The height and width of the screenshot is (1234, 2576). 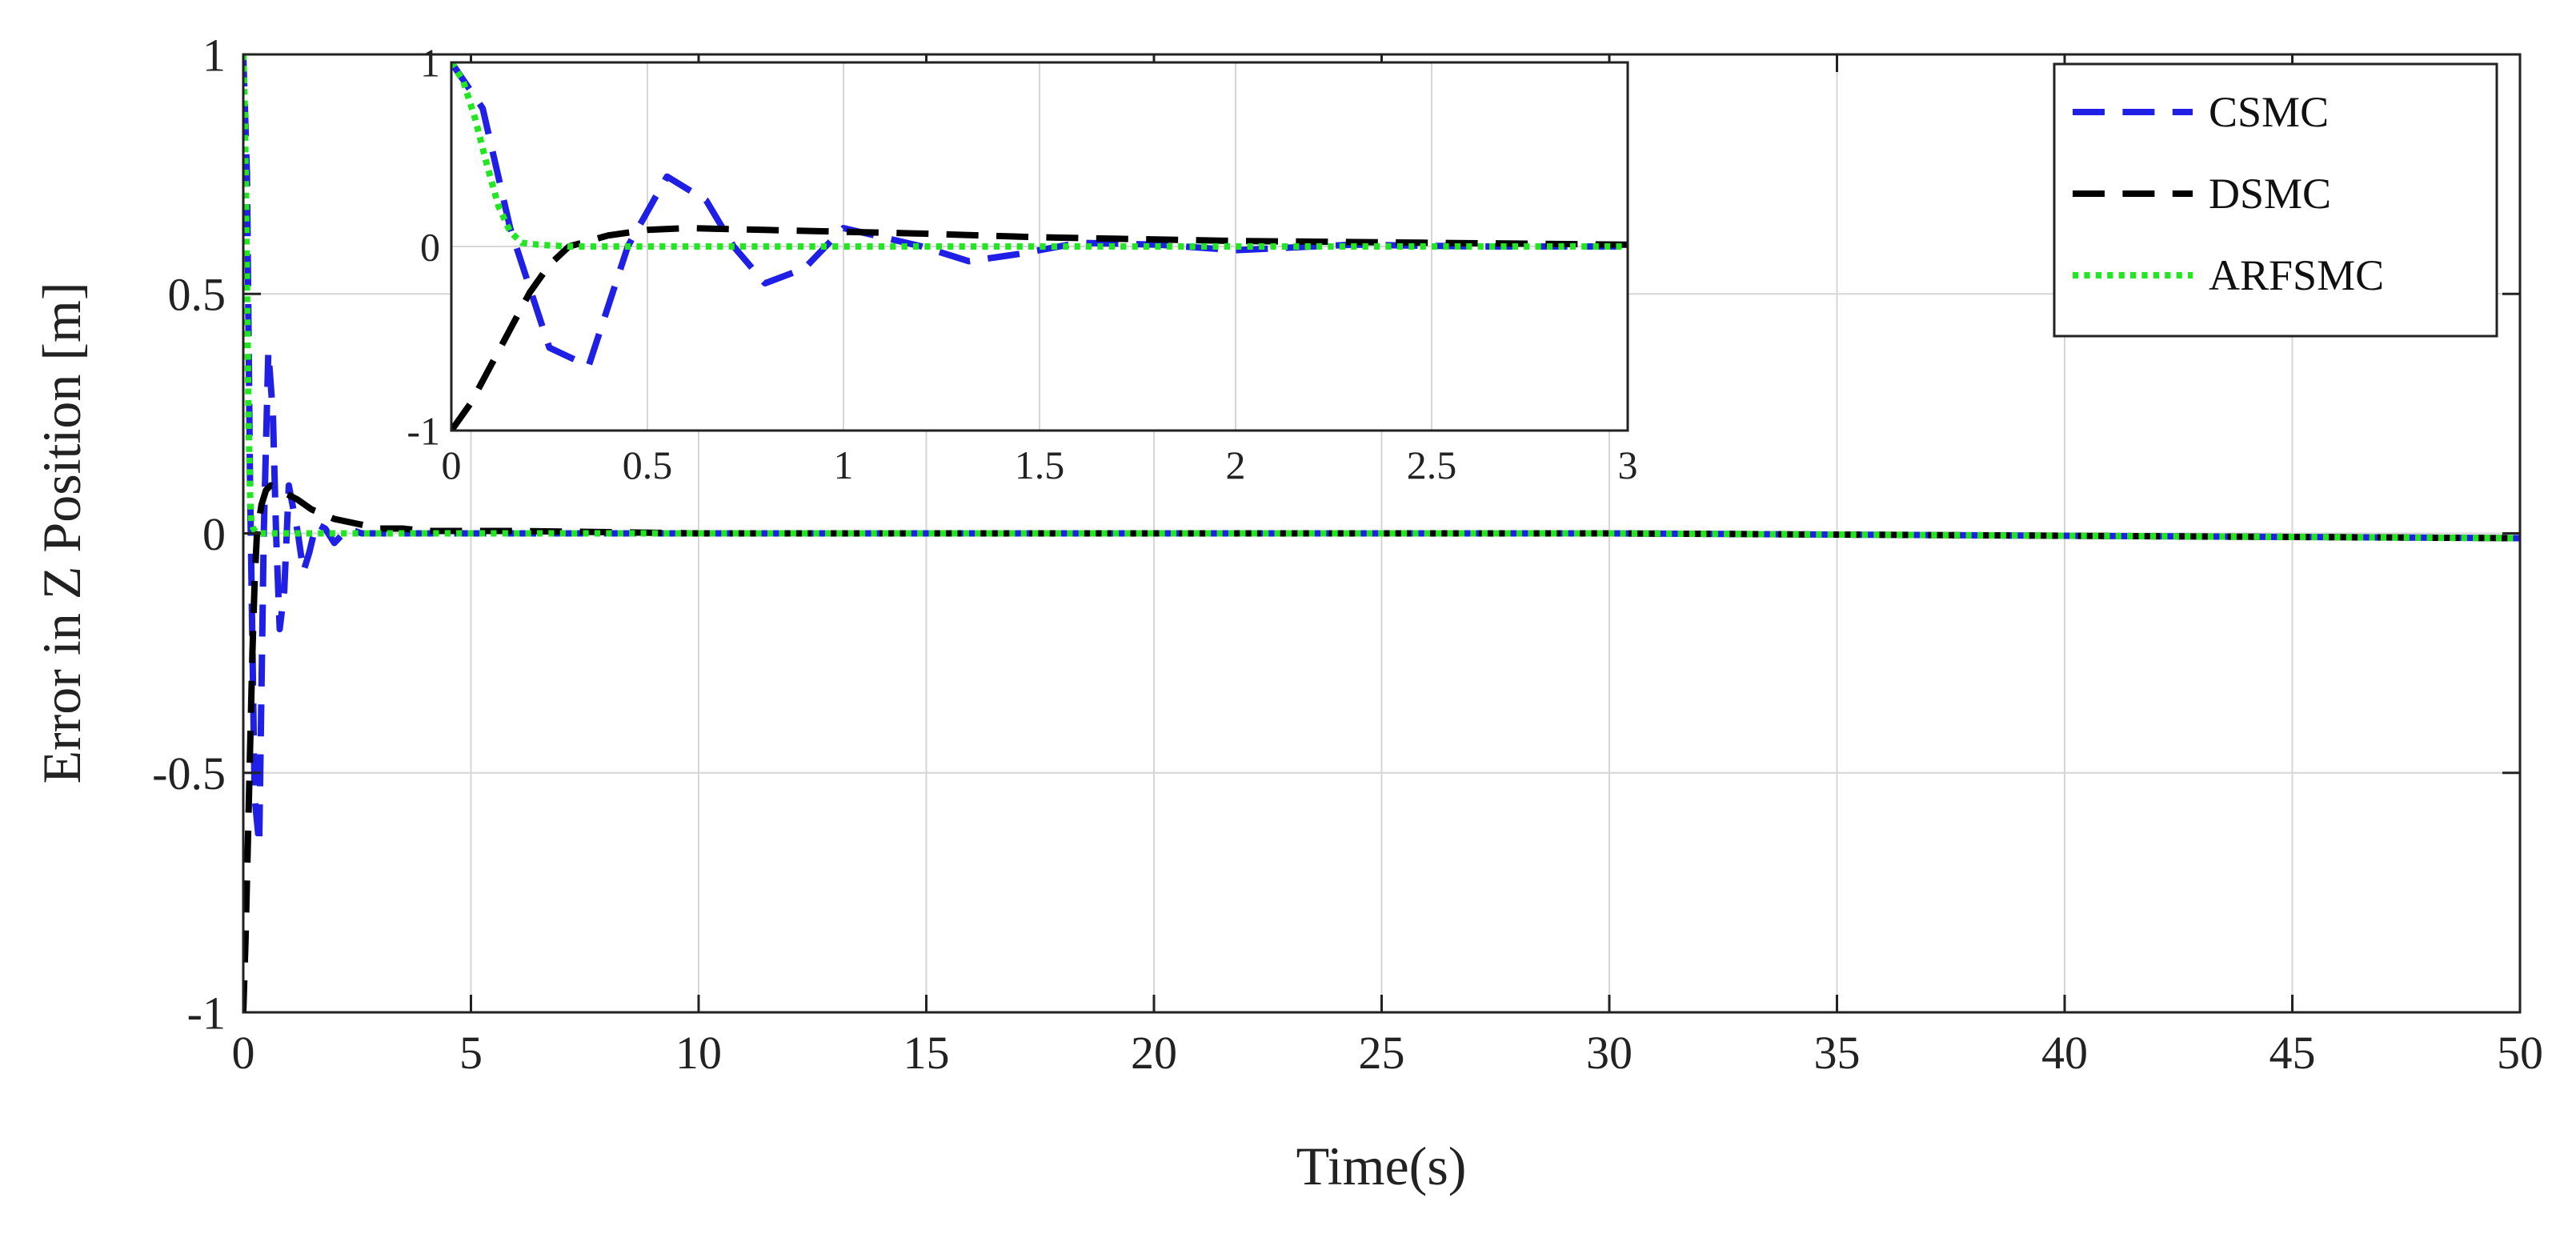 I want to click on inset-frame, so click(x=1039, y=246).